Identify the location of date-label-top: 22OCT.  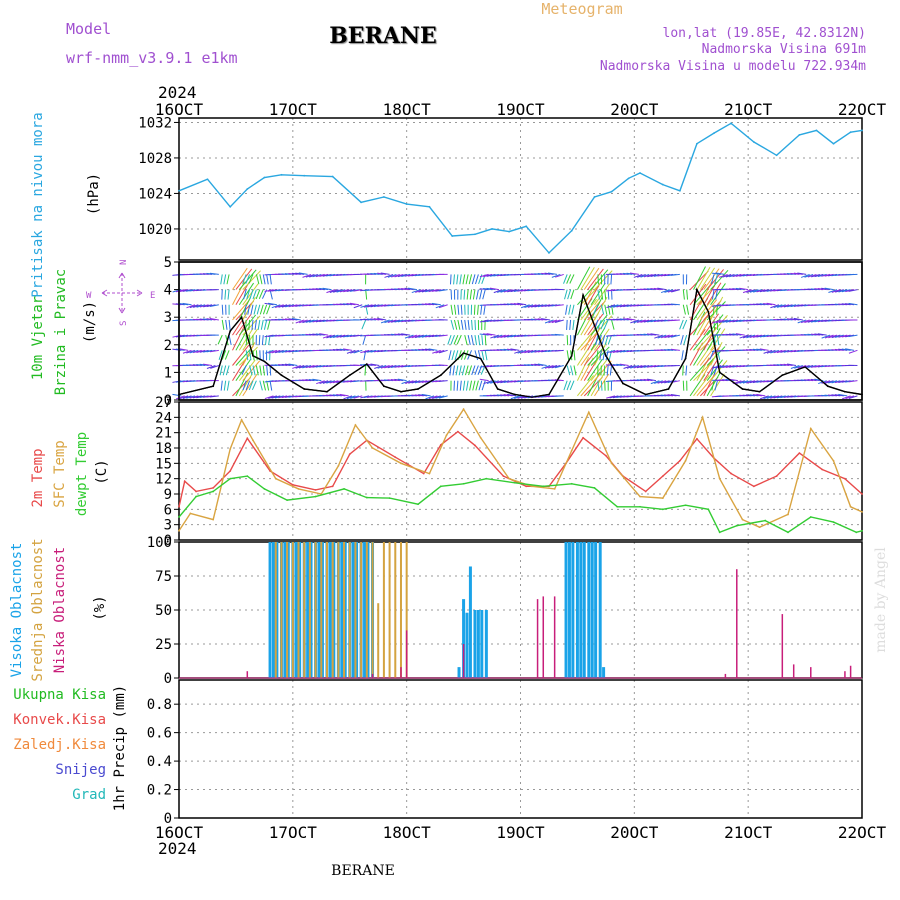
(862, 109).